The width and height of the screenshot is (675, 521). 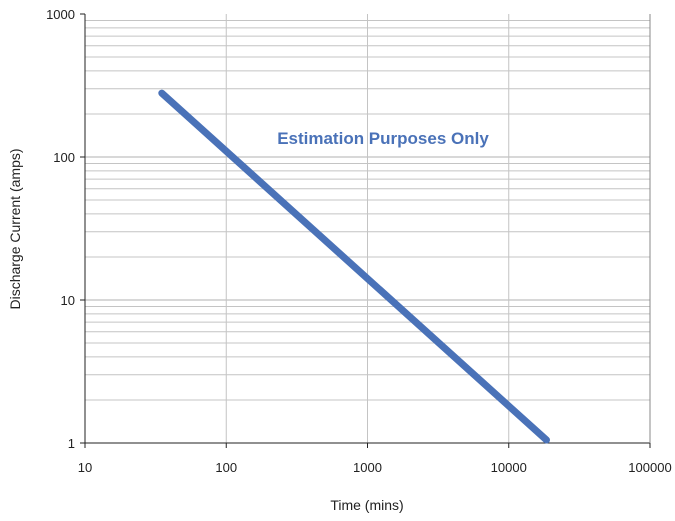 What do you see at coordinates (71, 443) in the screenshot?
I see `y-tick-label: 1` at bounding box center [71, 443].